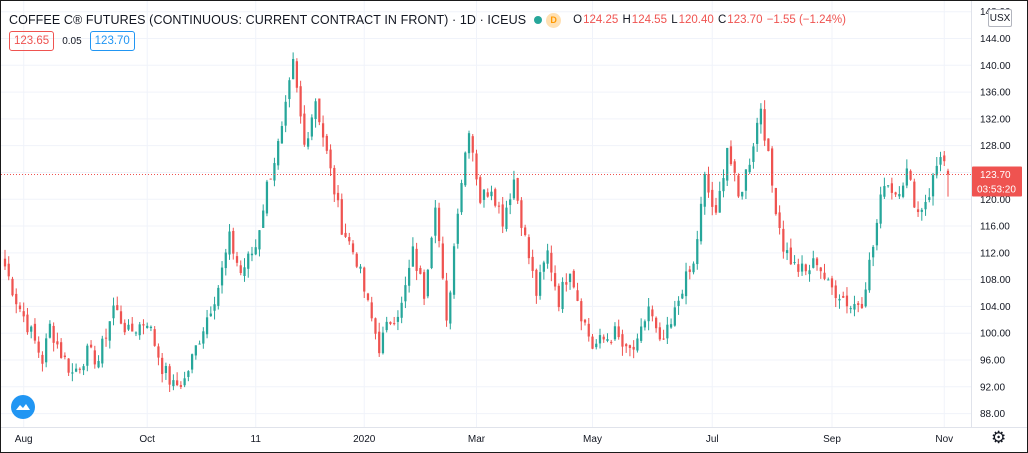 The width and height of the screenshot is (1028, 453). Describe the element at coordinates (521, 439) in the screenshot. I see `time-axis: AugOct112020MarMayJulSepNov202` at that location.